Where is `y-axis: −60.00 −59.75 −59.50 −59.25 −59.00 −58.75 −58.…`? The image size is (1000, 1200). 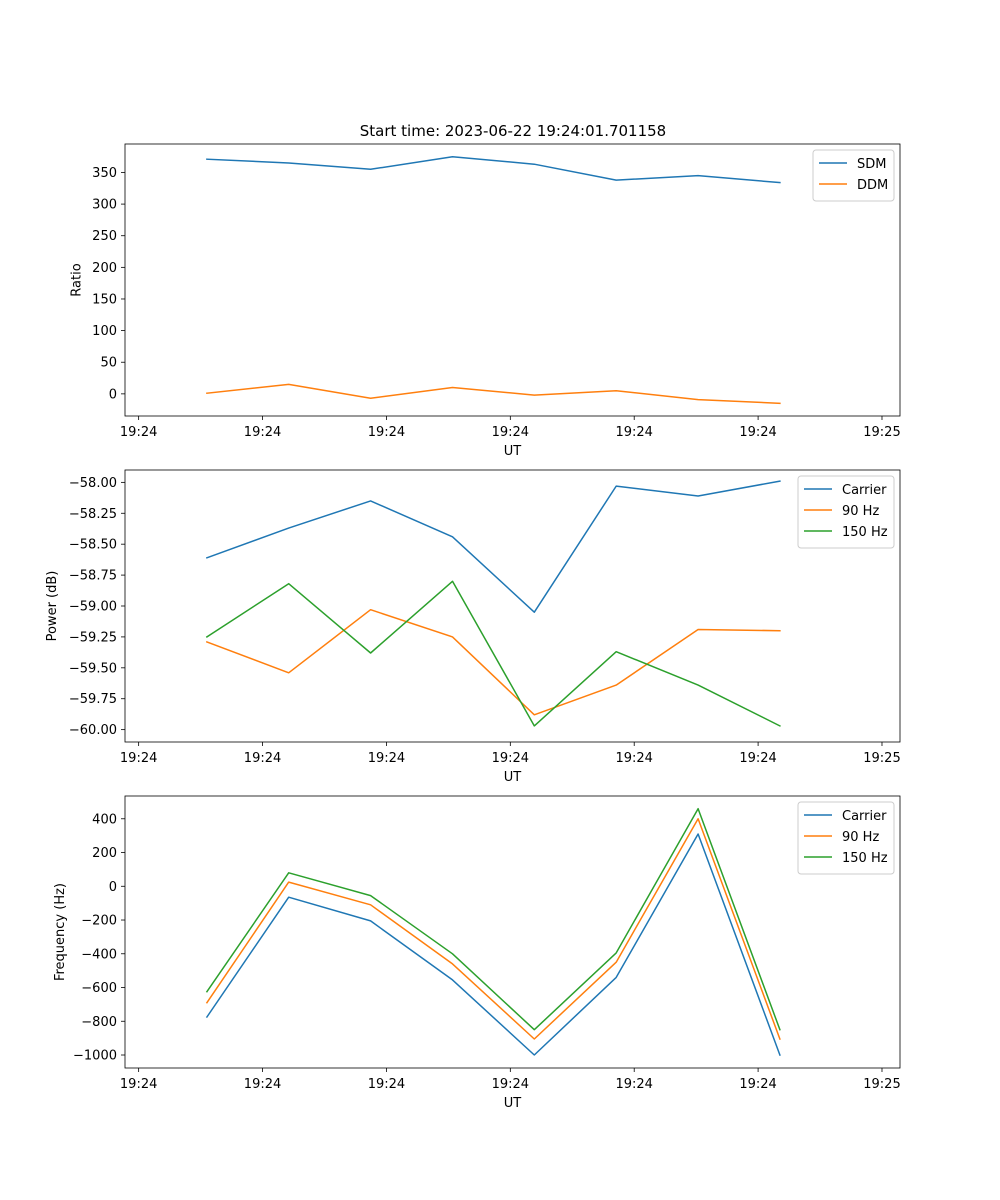 y-axis: −60.00 −59.75 −59.50 −59.25 −59.00 −58.75 −58.… is located at coordinates (85, 607).